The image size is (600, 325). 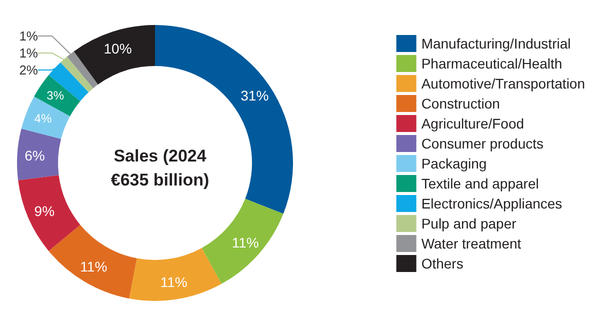 What do you see at coordinates (482, 144) in the screenshot?
I see `legend-label: Consumer products` at bounding box center [482, 144].